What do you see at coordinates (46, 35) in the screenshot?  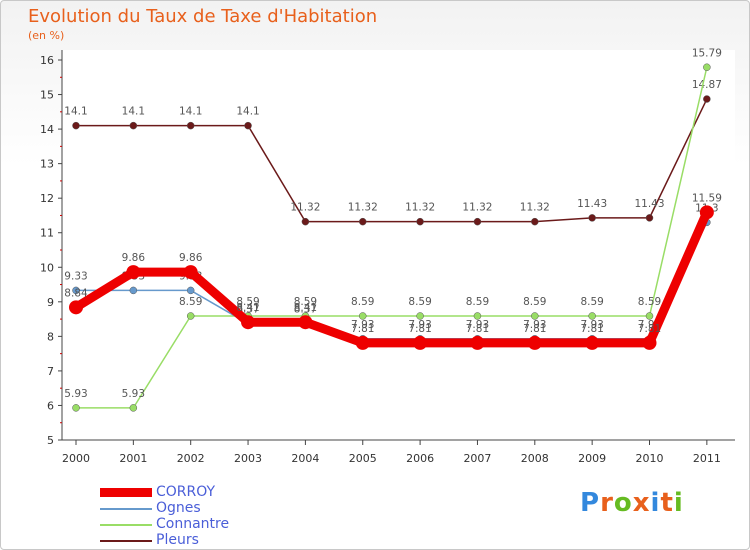 I see `y-axis-unit: (en %)` at bounding box center [46, 35].